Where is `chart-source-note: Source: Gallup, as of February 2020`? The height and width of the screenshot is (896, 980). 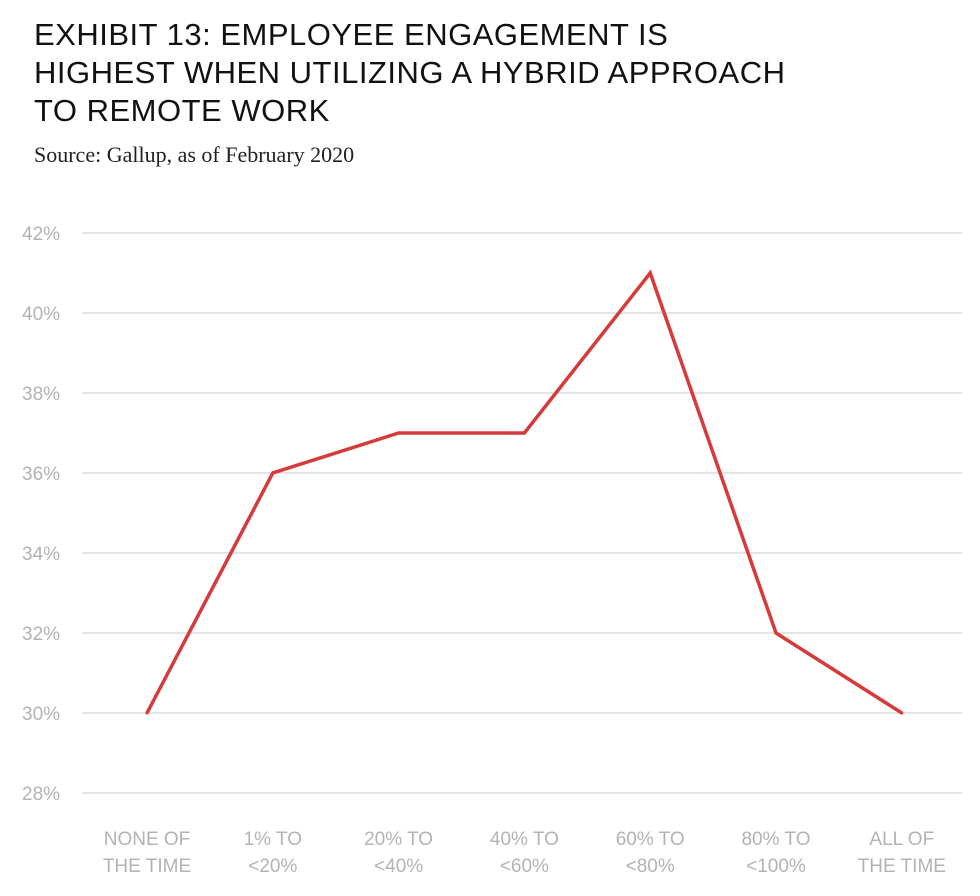 chart-source-note: Source: Gallup, as of February 2020 is located at coordinates (194, 154).